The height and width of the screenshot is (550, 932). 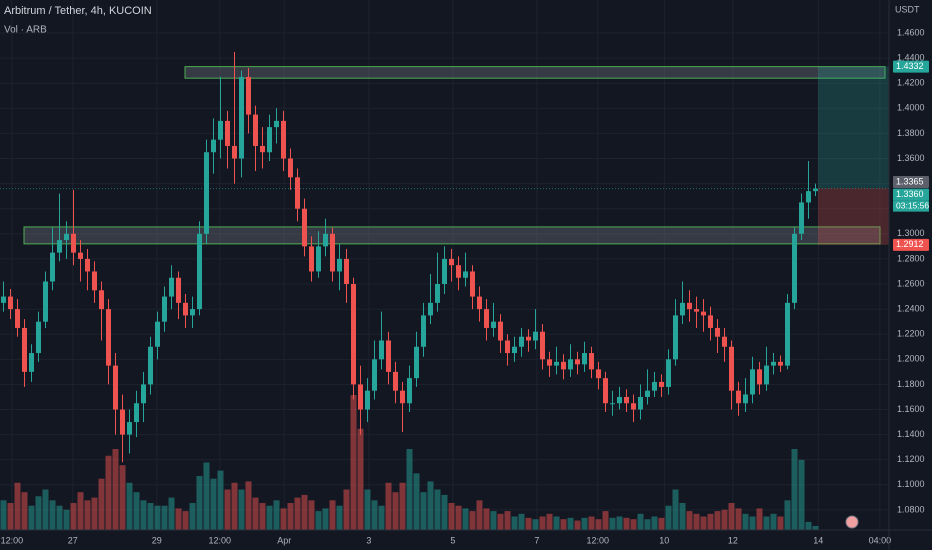 What do you see at coordinates (911, 83) in the screenshot?
I see `y-tick-label: 1.4200` at bounding box center [911, 83].